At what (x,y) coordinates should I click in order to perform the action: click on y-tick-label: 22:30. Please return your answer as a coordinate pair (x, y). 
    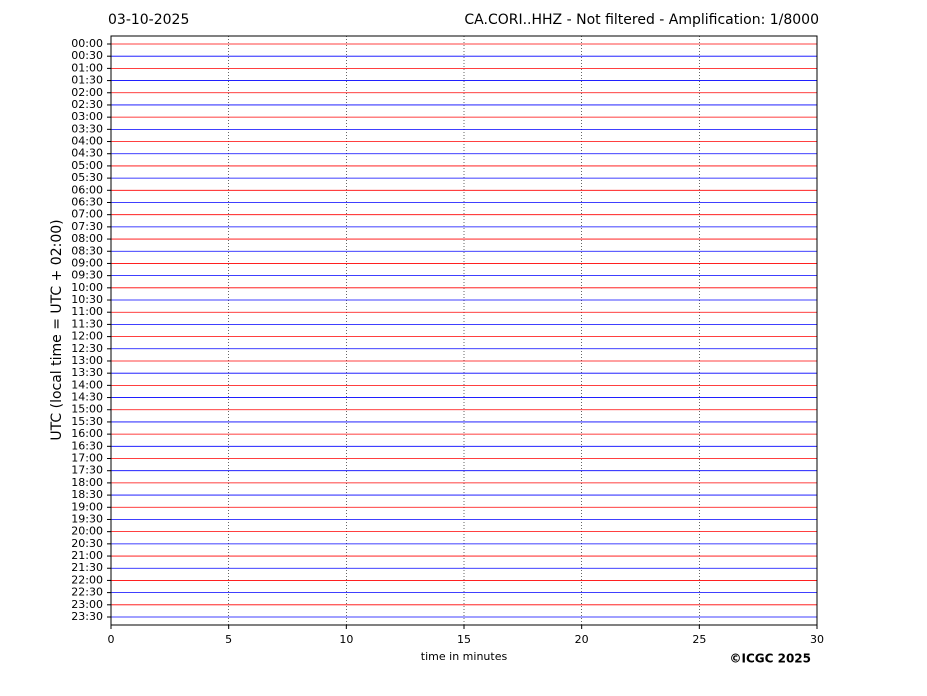
    Looking at the image, I should click on (87, 592).